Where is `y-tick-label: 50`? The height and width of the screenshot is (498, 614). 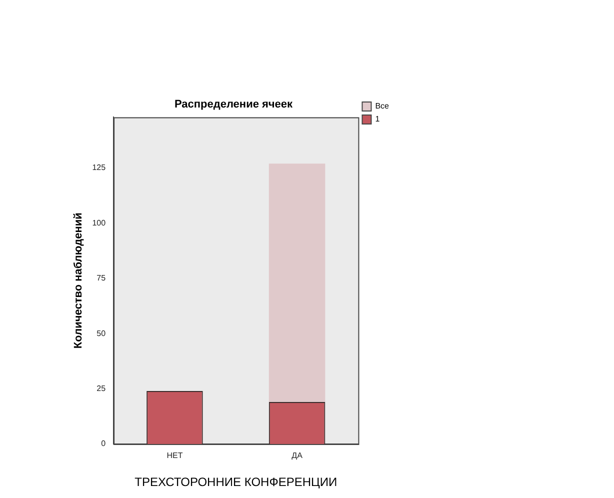 y-tick-label: 50 is located at coordinates (101, 333).